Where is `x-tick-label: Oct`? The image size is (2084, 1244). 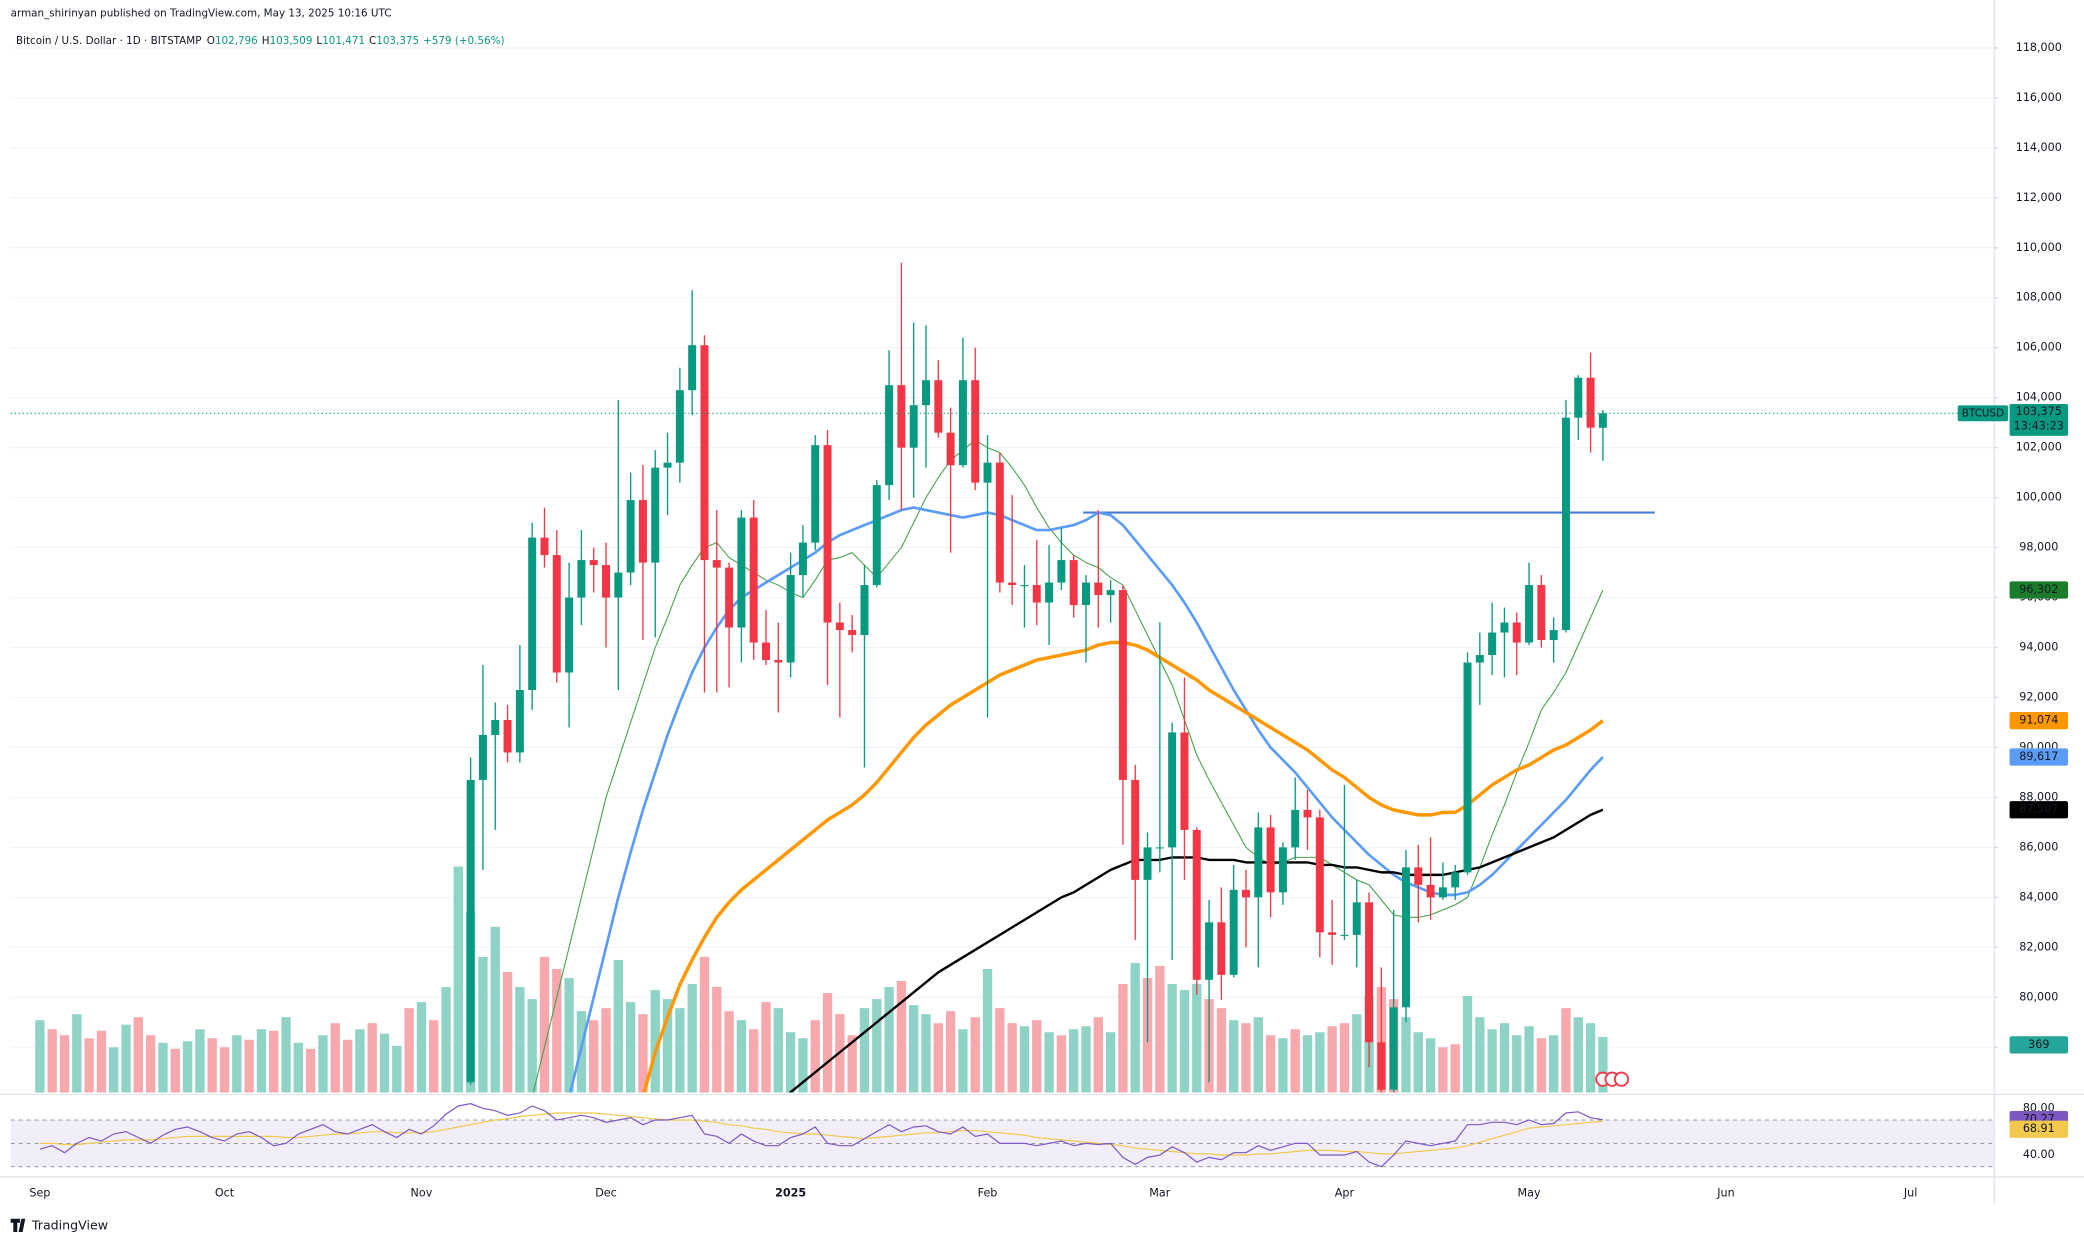
x-tick-label: Oct is located at coordinates (225, 1192).